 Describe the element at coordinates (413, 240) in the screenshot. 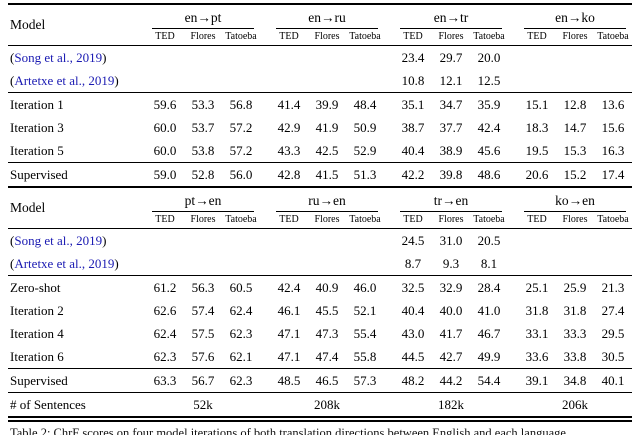

I see `score-cell: 24.5` at that location.